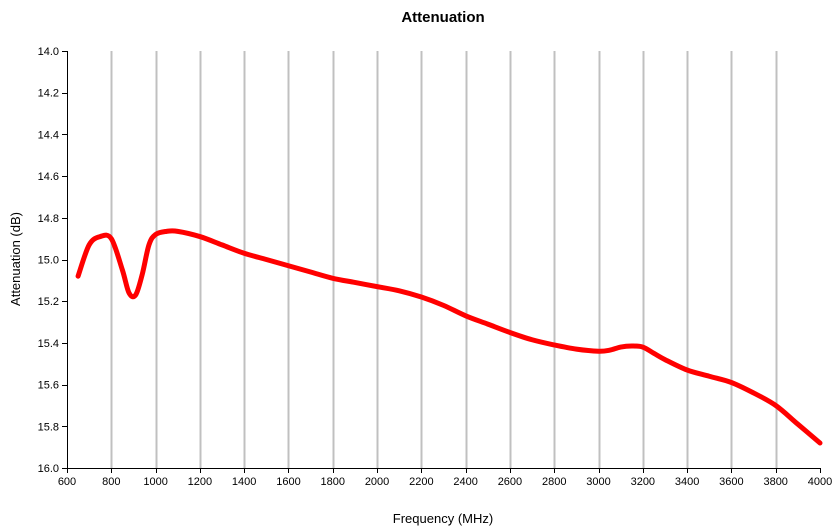  Describe the element at coordinates (288, 482) in the screenshot. I see `x-tick-label: 1600` at that location.